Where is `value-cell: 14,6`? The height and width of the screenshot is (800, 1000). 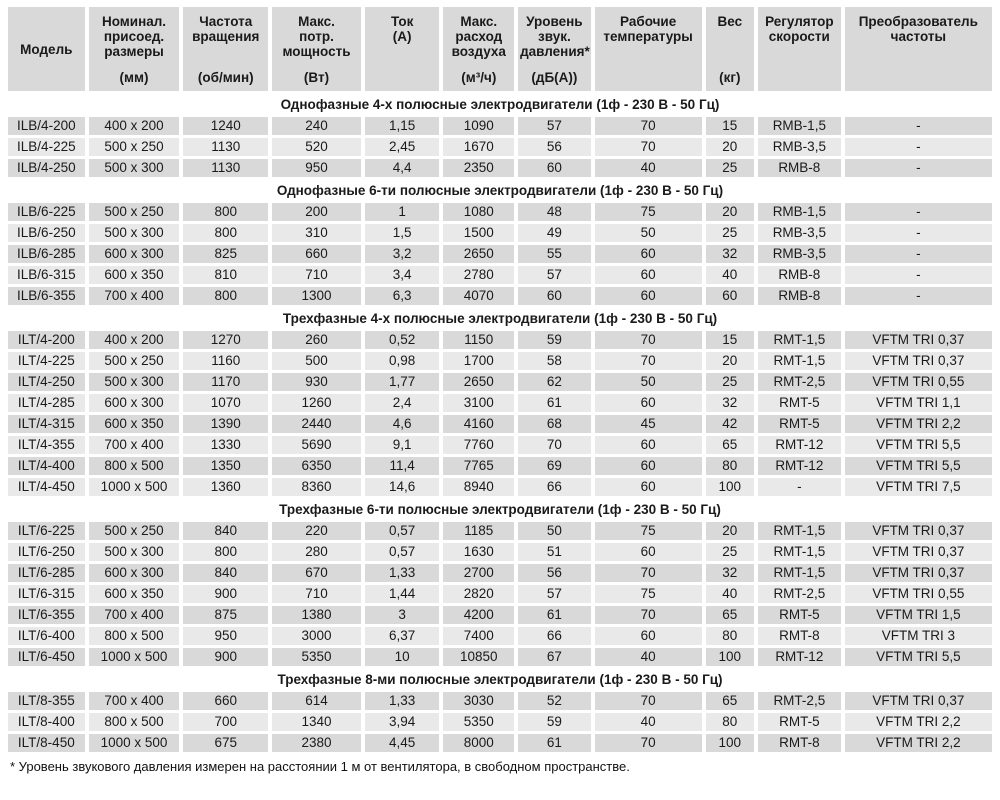
value-cell: 14,6 is located at coordinates (402, 487).